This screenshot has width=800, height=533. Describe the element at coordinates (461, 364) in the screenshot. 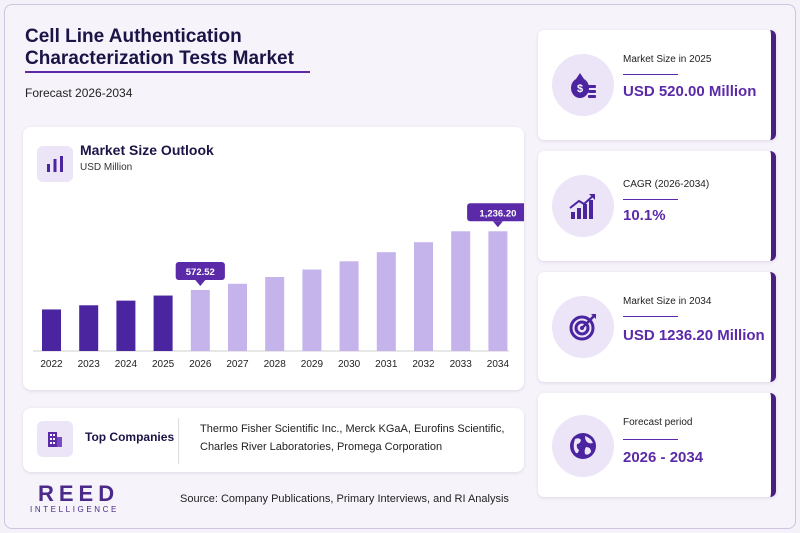

I see `x-tick-label: 2033` at that location.